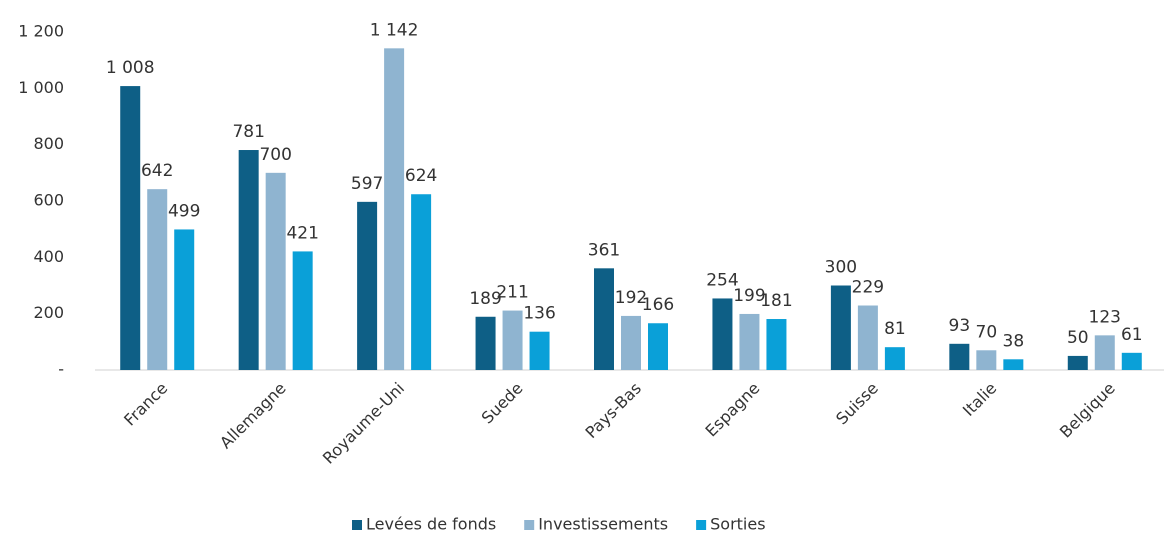  I want to click on data-label: 254, so click(722, 280).